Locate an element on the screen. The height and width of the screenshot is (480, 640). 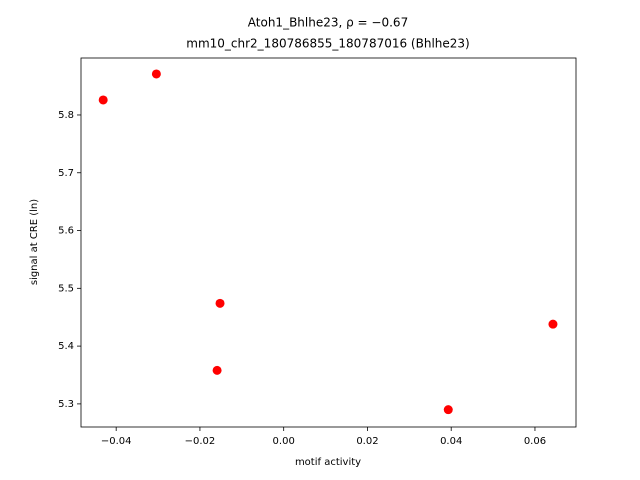
x-tick-label: 0.00 is located at coordinates (284, 441).